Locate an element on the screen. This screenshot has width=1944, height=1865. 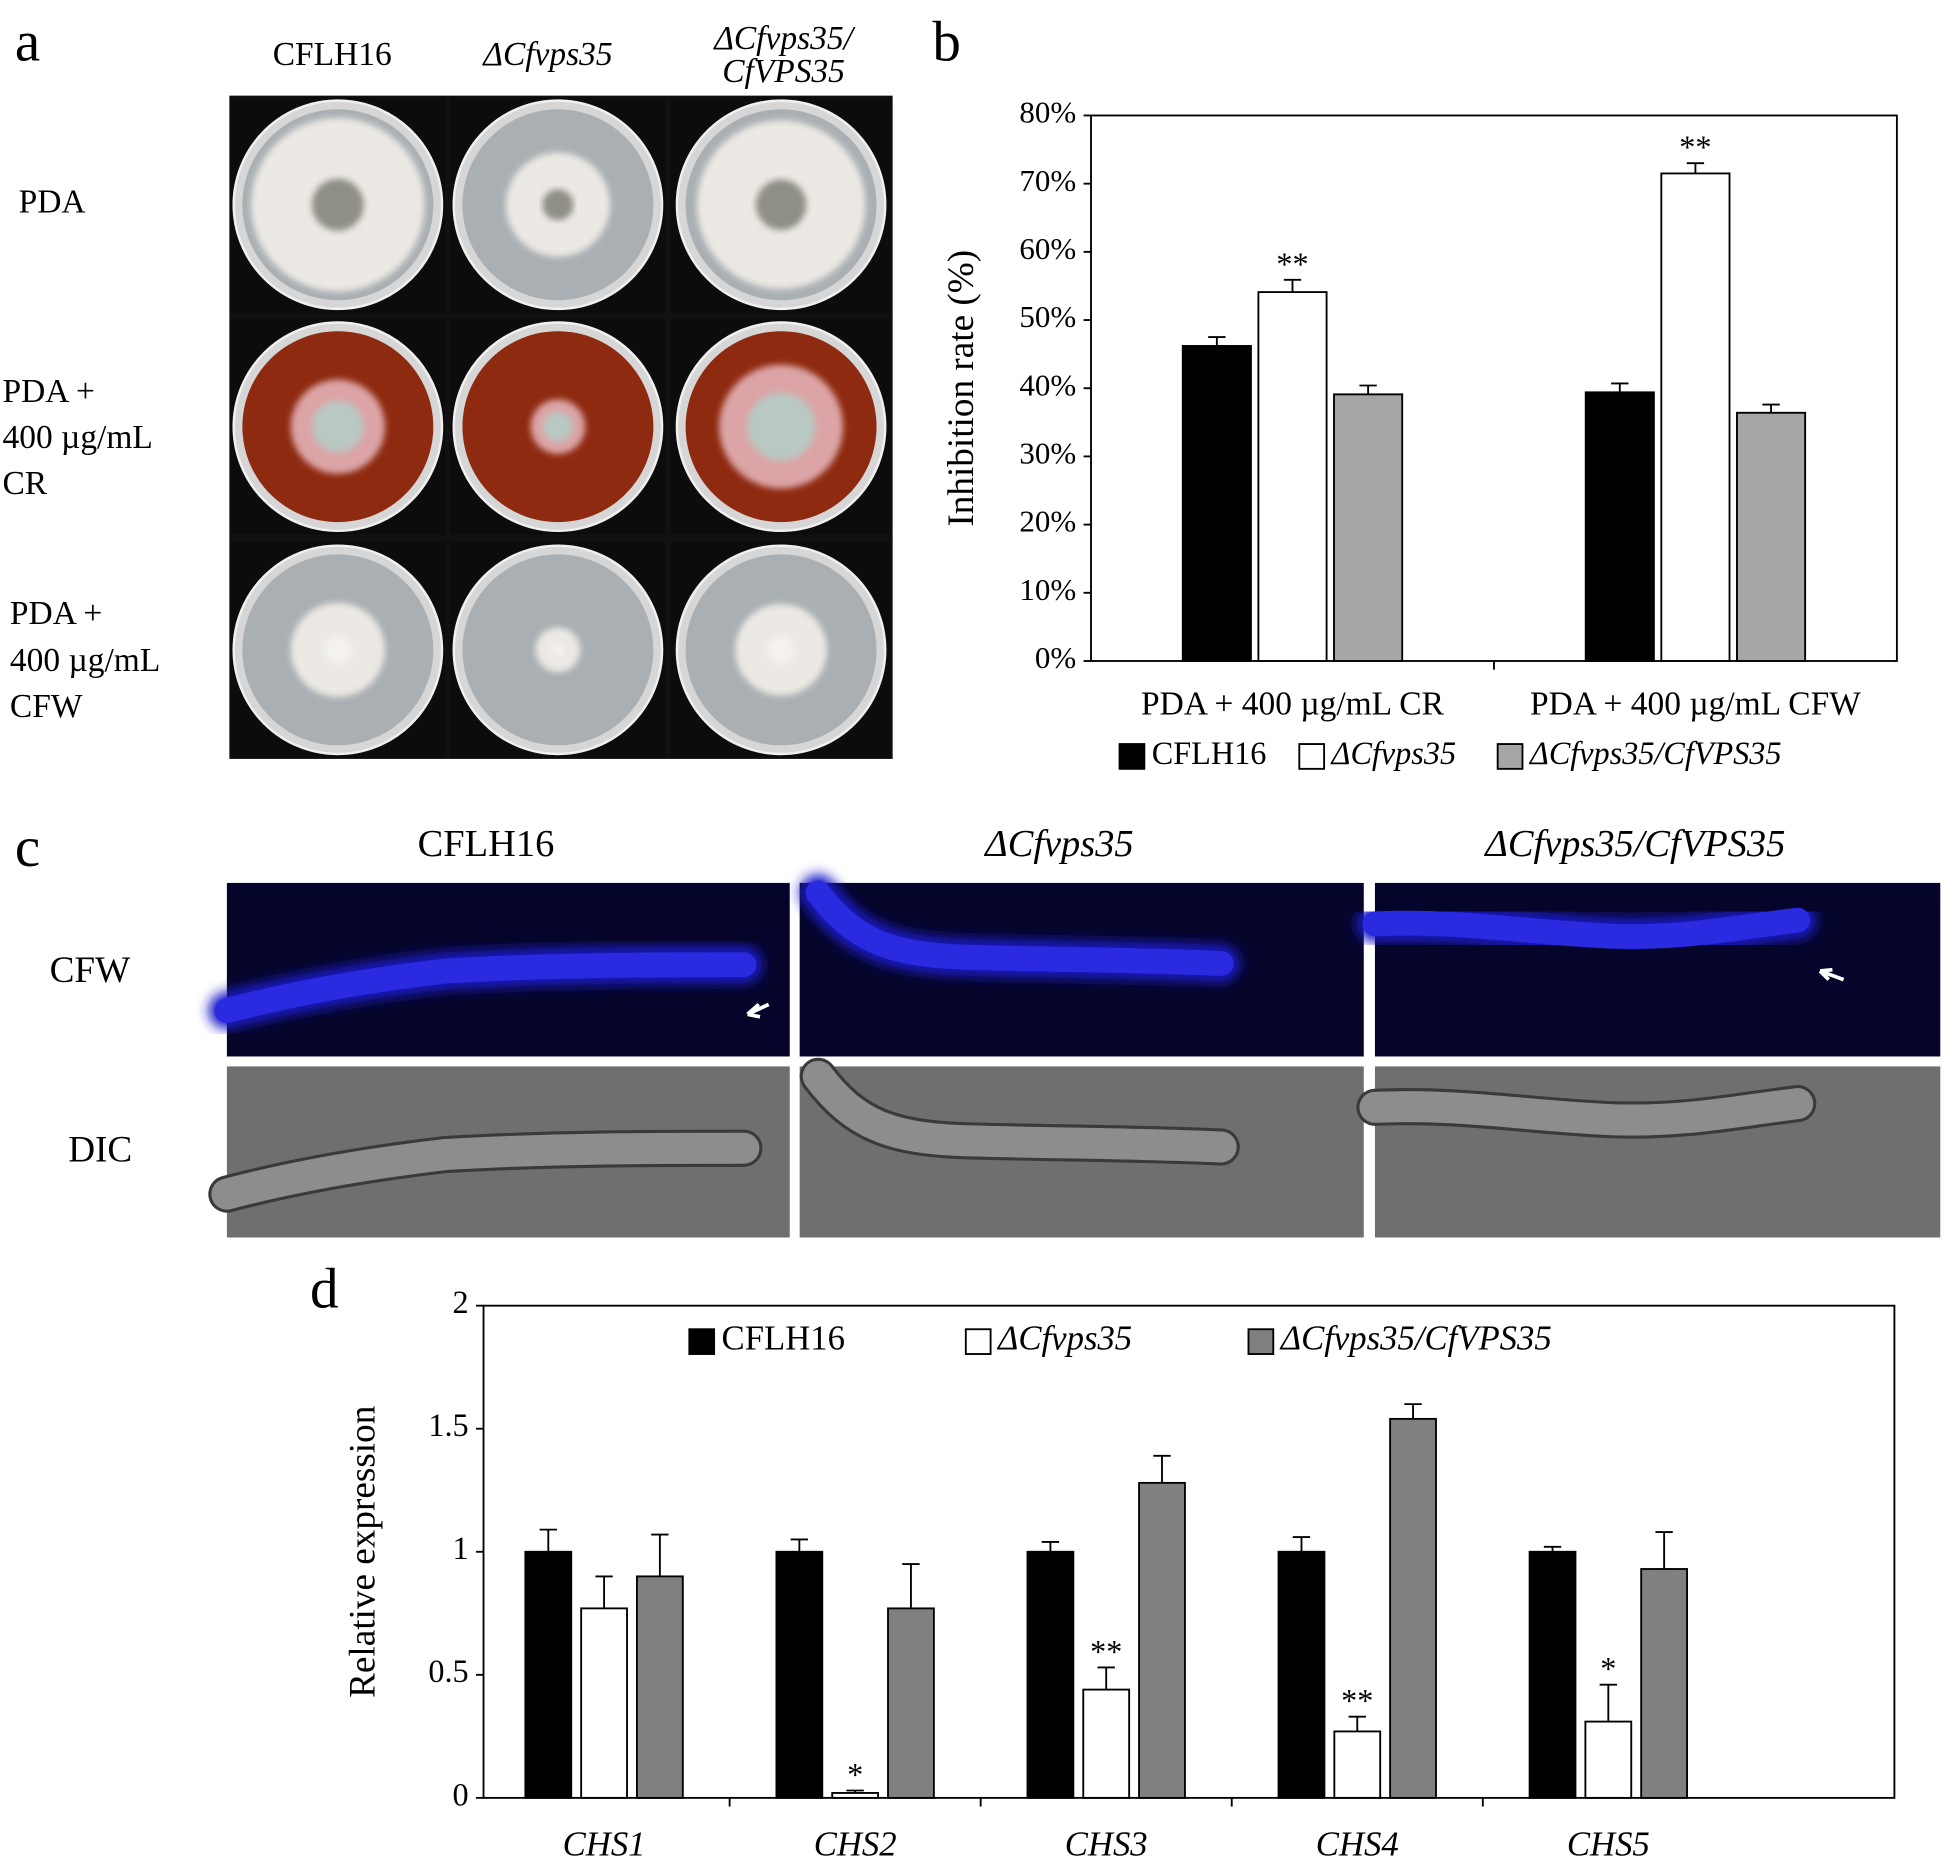
y-tick-label: 1.5 is located at coordinates (448, 1425).